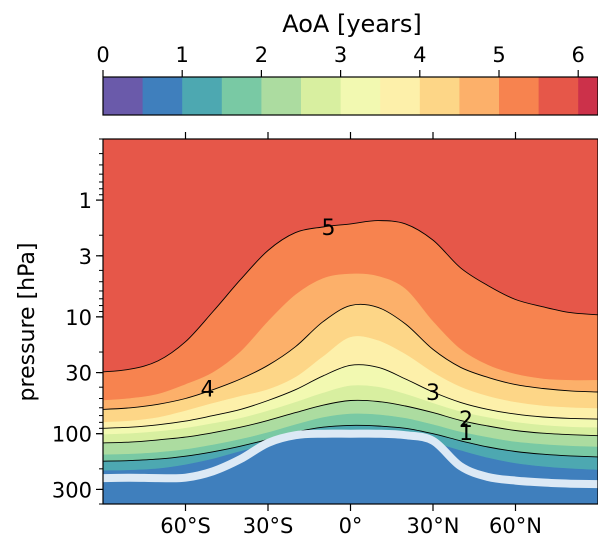 The width and height of the screenshot is (598, 537). I want to click on y-tick-label: 1, so click(85, 201).